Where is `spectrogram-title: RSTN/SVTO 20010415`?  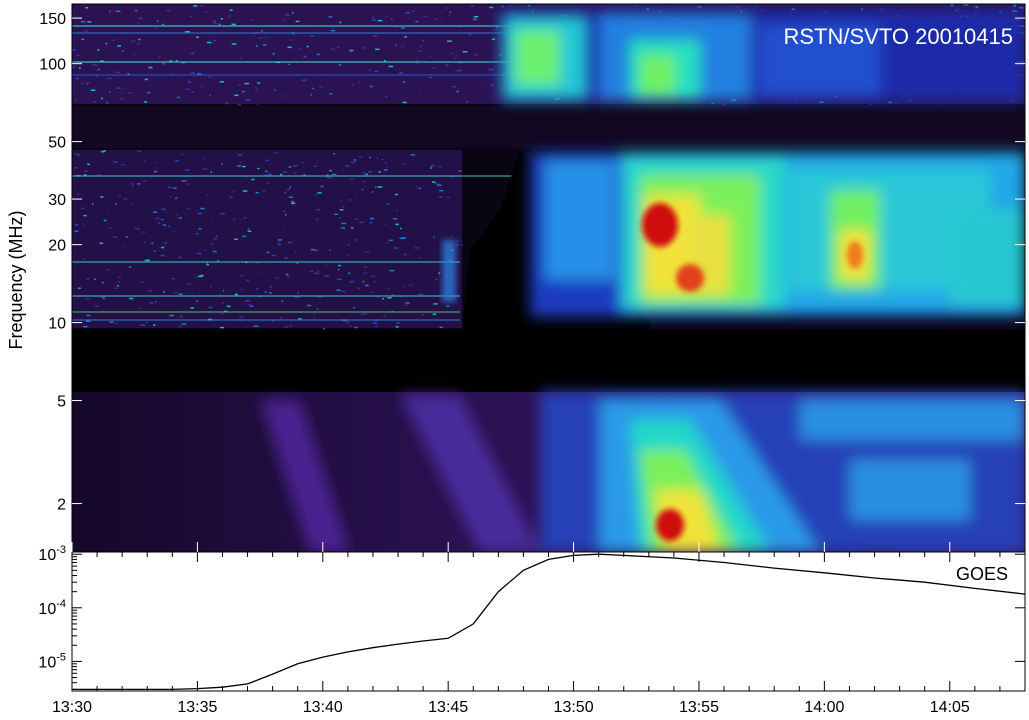 spectrogram-title: RSTN/SVTO 20010415 is located at coordinates (899, 36).